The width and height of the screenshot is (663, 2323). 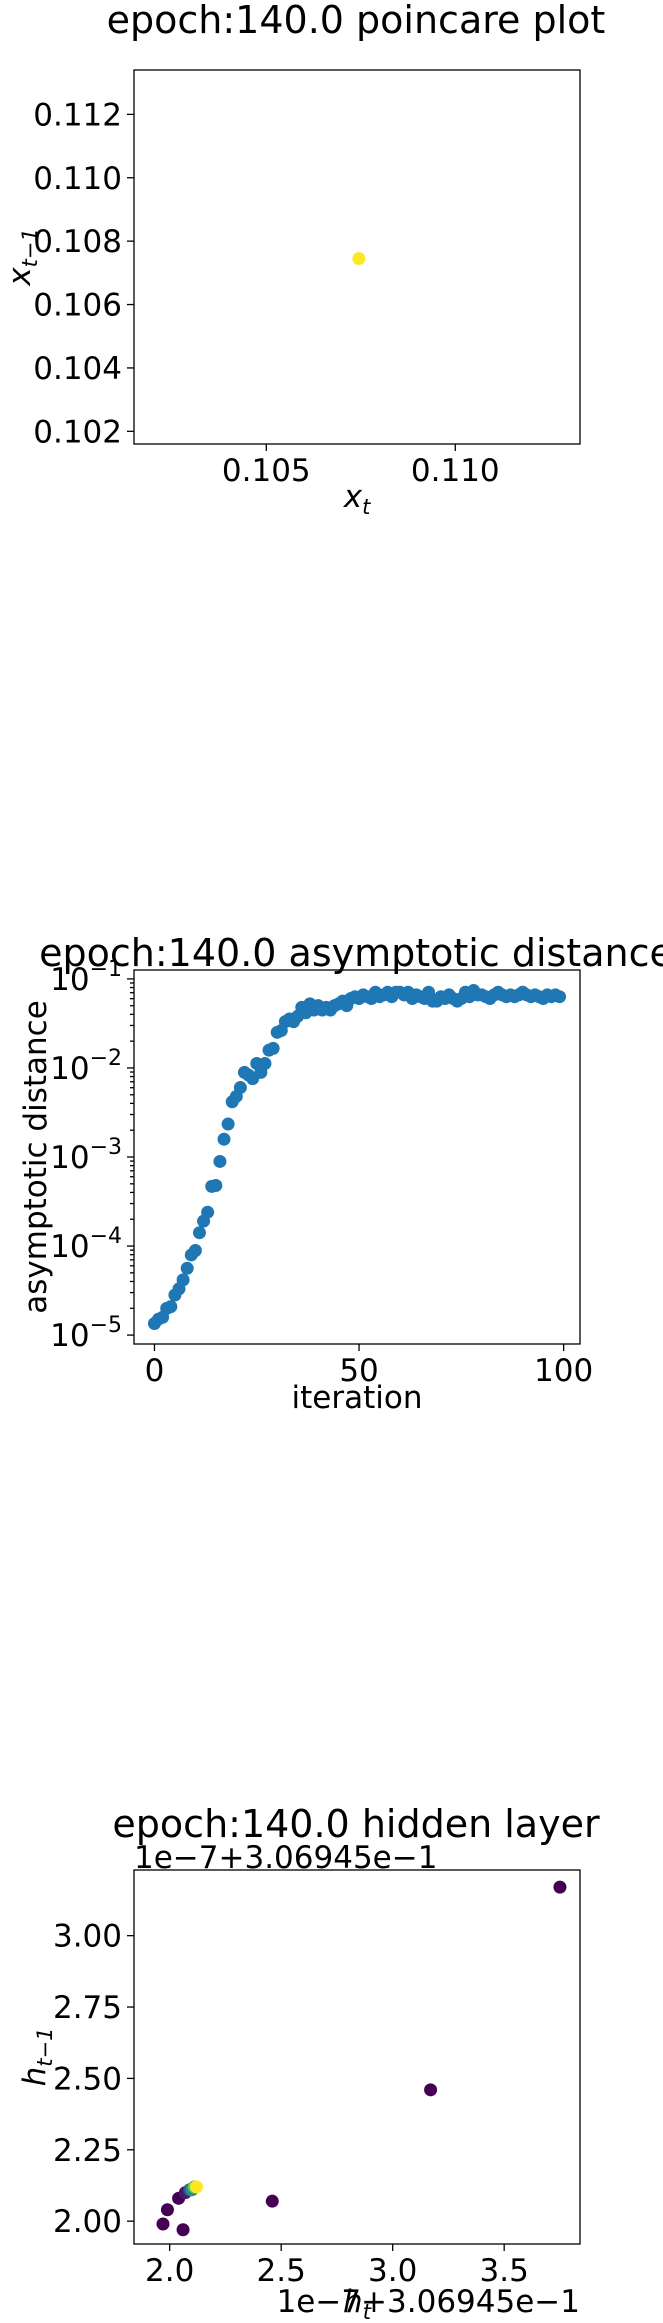 I want to click on asymptotic-distance-xlabel: iteration, so click(x=357, y=1398).